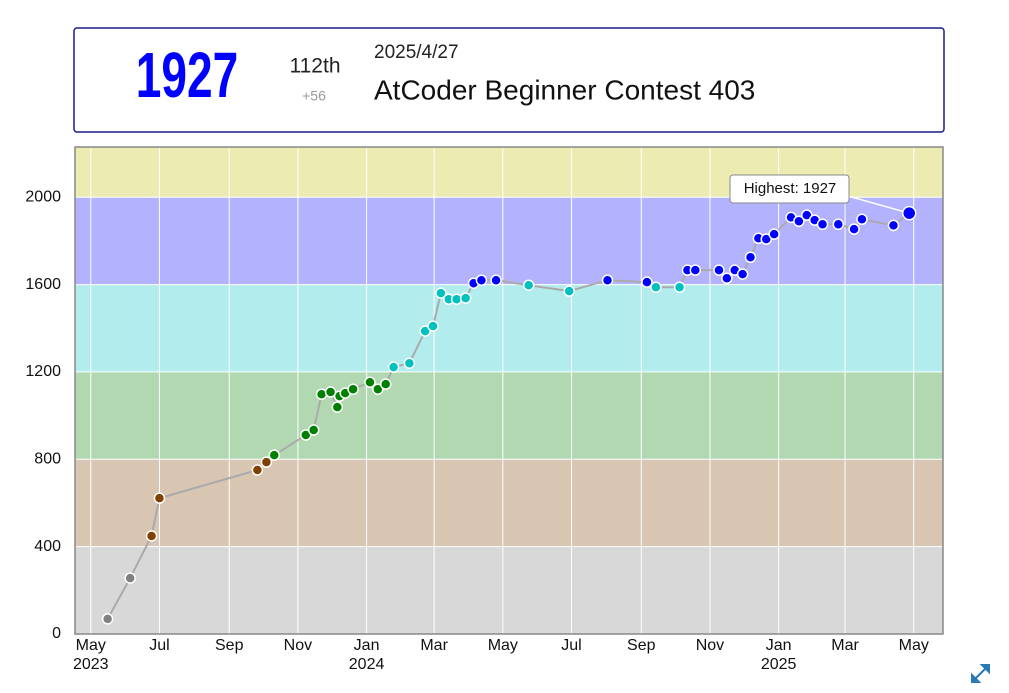  What do you see at coordinates (314, 96) in the screenshot?
I see `rating-diff: +56` at bounding box center [314, 96].